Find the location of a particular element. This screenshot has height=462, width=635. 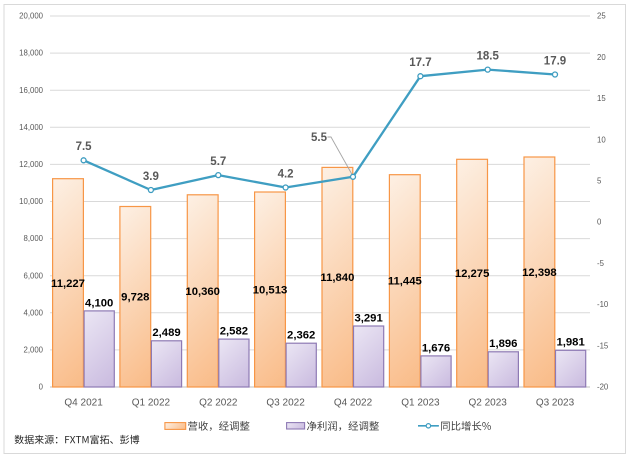

svg-text: 5 is located at coordinates (599, 181).